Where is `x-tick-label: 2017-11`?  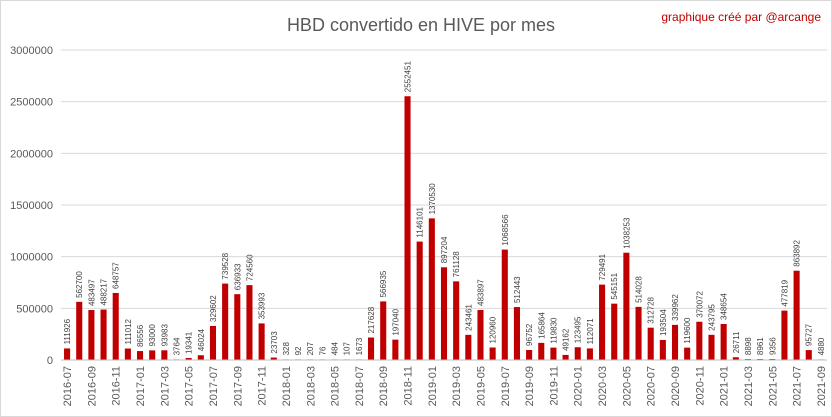 x-tick-label: 2017-11 is located at coordinates (263, 386).